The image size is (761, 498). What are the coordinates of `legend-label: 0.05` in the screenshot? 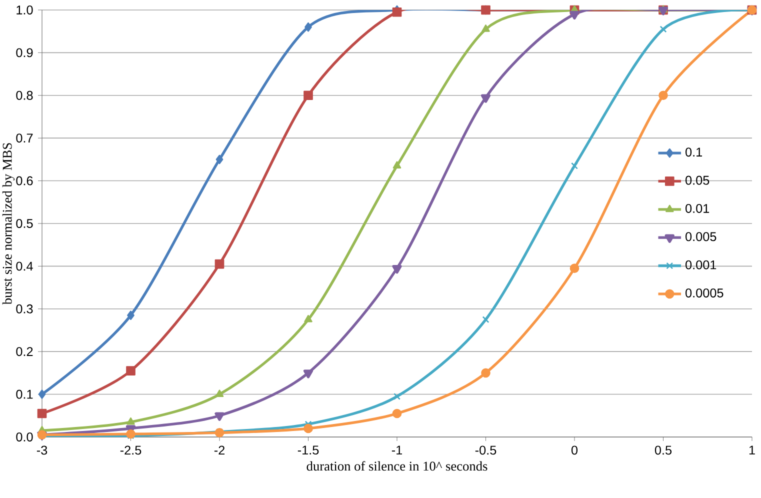 It's located at (698, 180).